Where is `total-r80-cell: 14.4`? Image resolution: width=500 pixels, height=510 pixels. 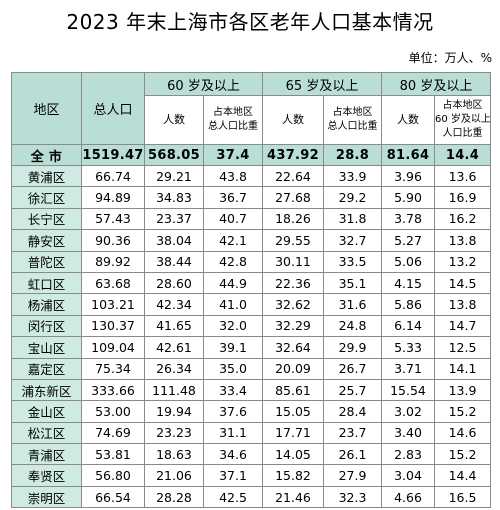 total-r80-cell: 14.4 is located at coordinates (462, 155).